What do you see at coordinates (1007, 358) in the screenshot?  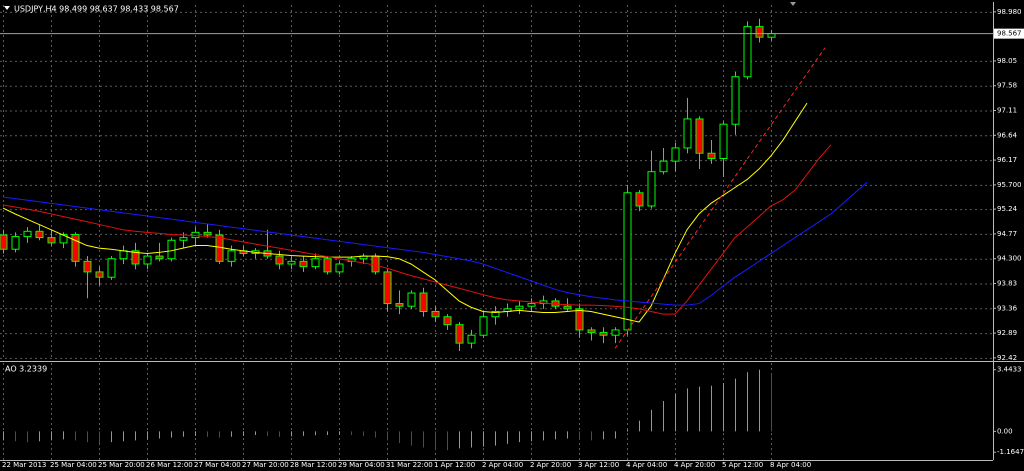 I see `y-tick-label: 92.42` at bounding box center [1007, 358].